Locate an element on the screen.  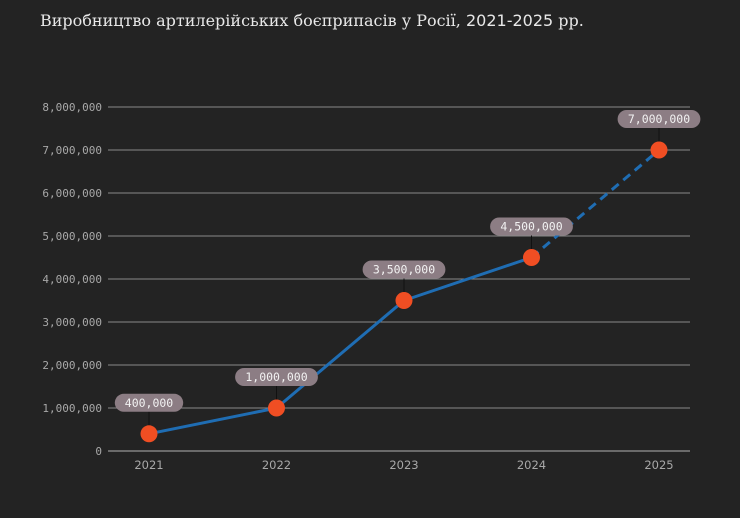
data-label: 3,500,000 is located at coordinates (404, 270).